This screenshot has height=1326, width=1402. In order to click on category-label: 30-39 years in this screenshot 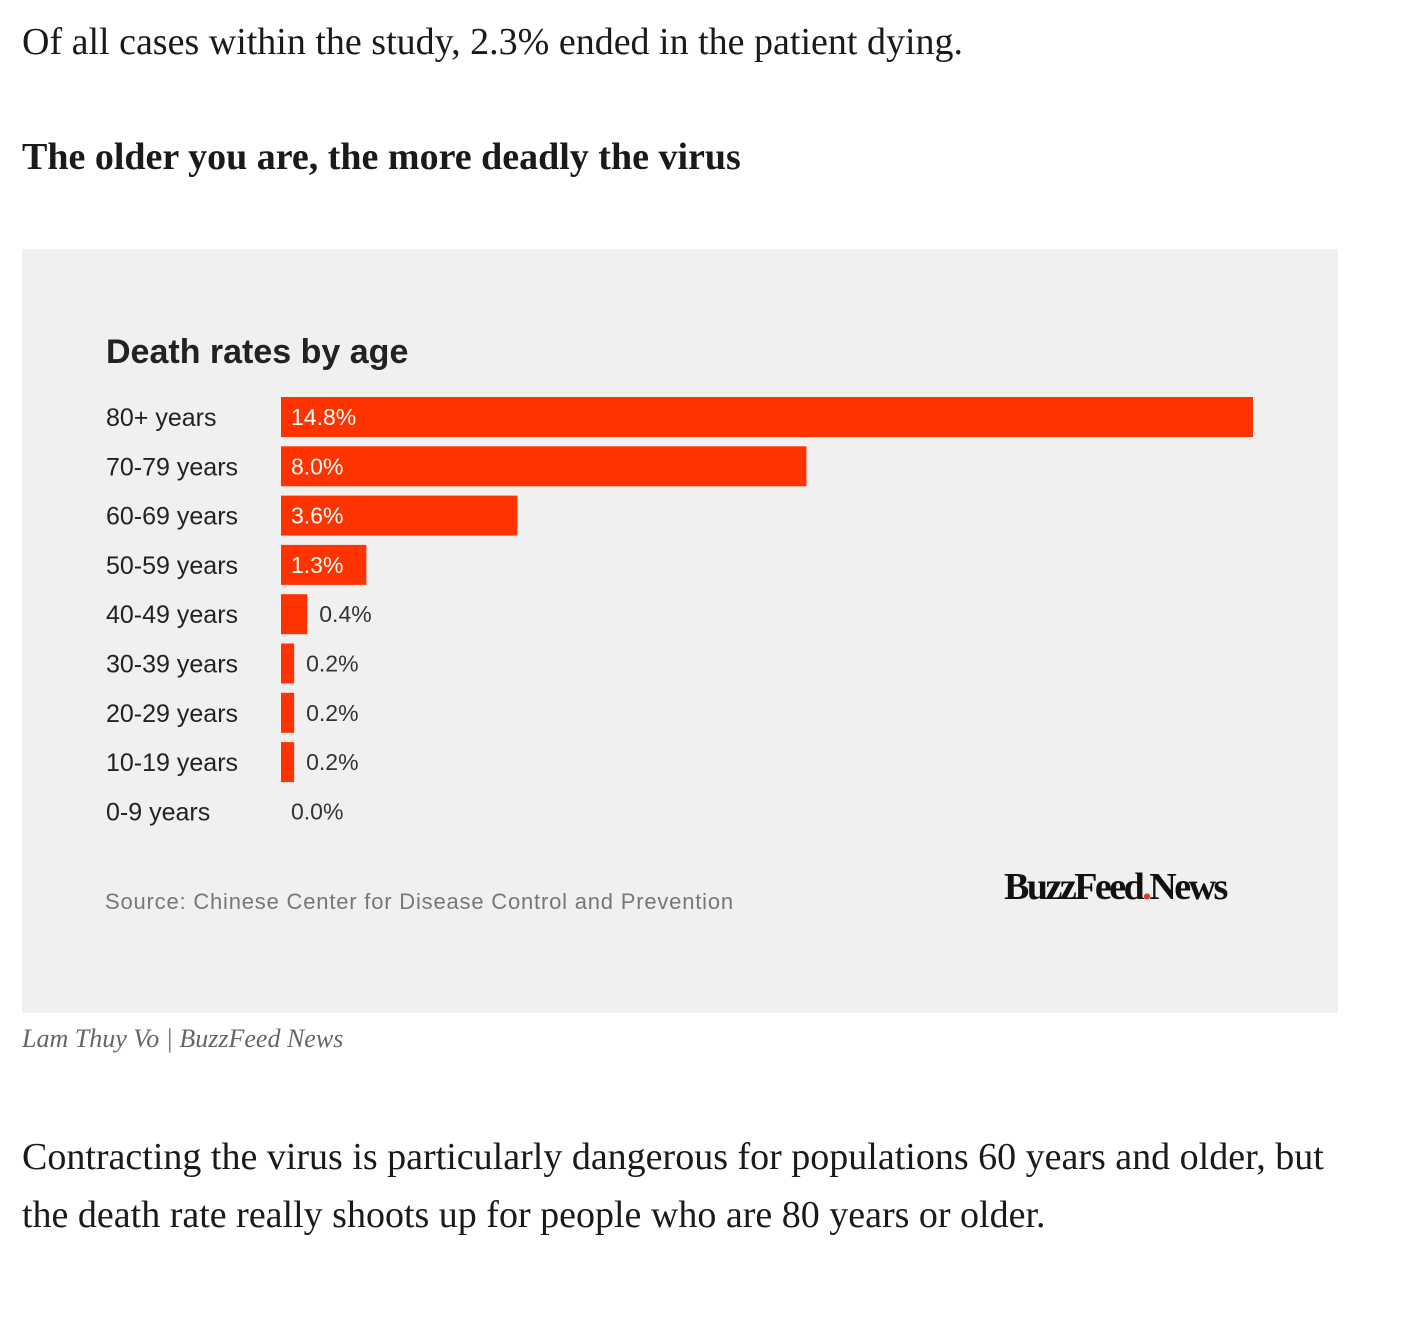, I will do `click(172, 665)`.